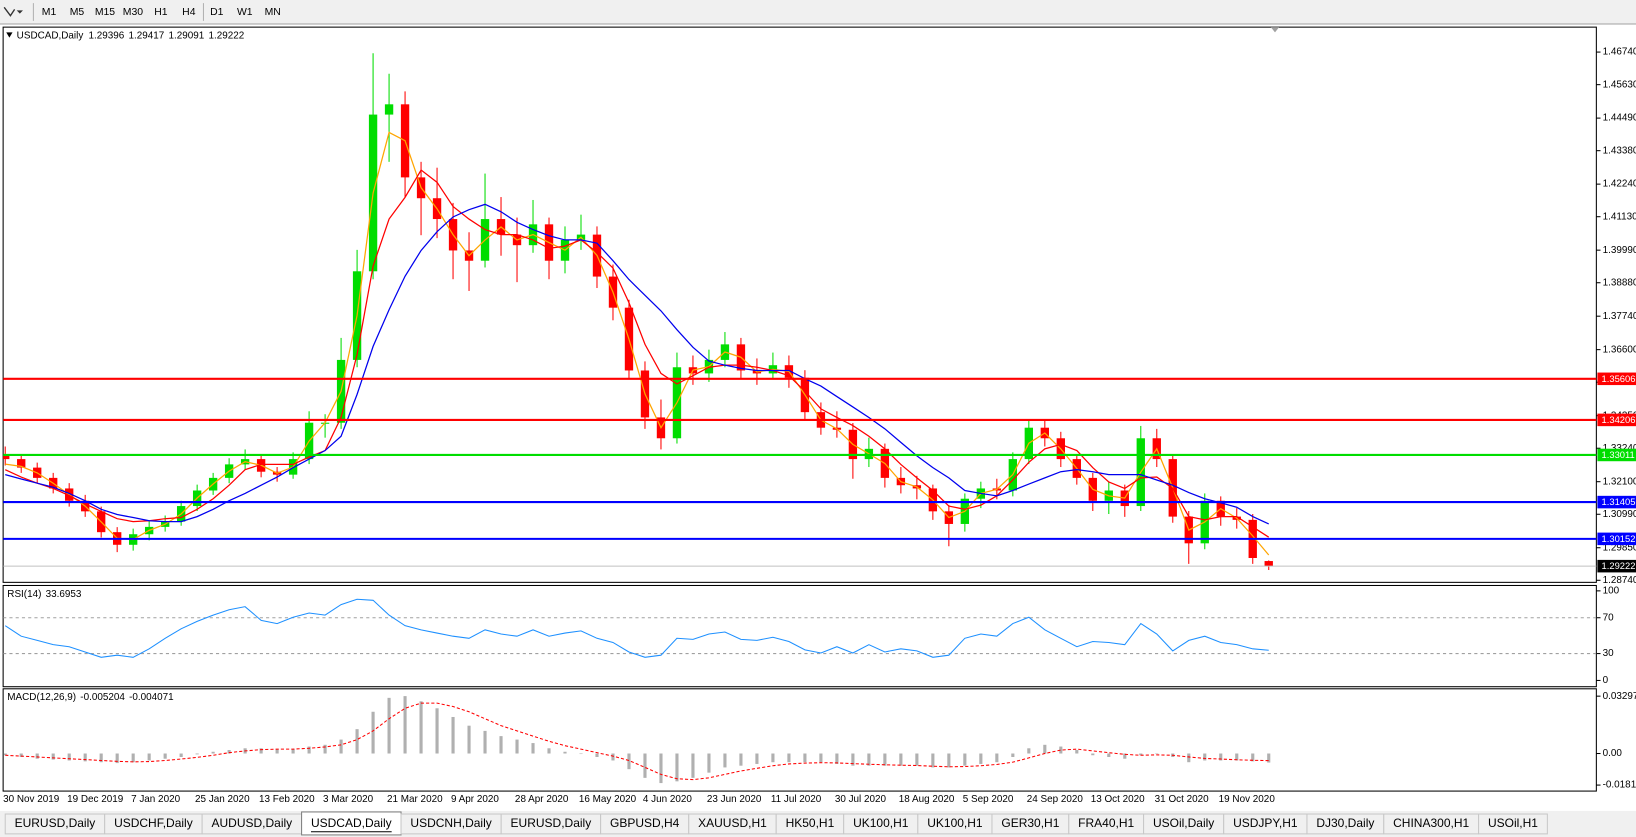 The width and height of the screenshot is (1636, 837). I want to click on tab-background, so click(1513, 824).